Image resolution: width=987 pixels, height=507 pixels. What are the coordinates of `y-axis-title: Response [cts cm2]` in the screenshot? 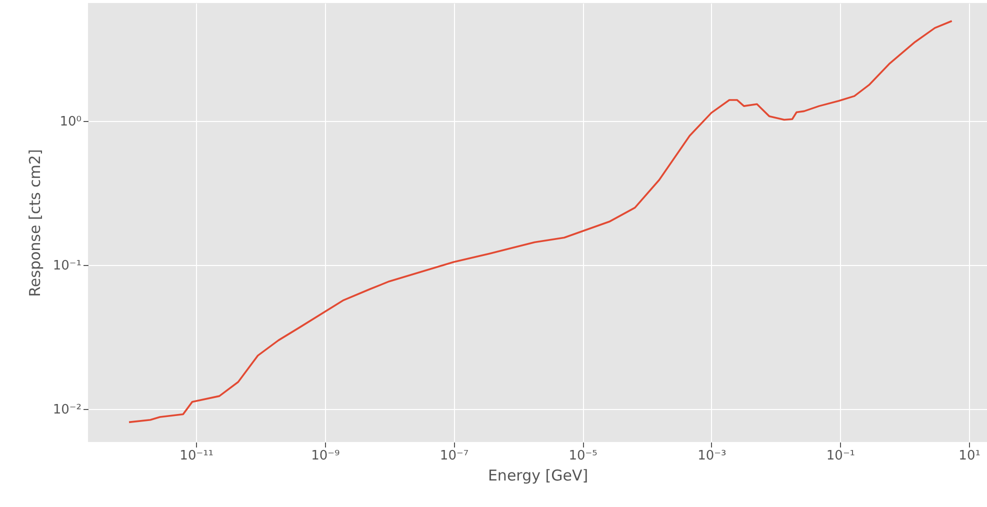 It's located at (35, 223).